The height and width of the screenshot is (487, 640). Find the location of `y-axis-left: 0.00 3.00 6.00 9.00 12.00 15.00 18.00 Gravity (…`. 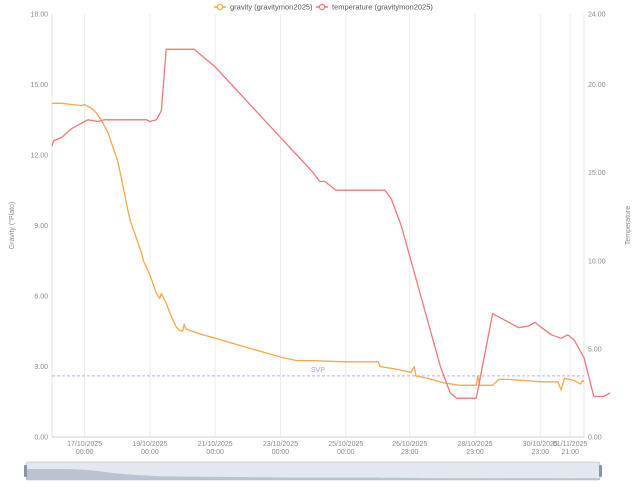

y-axis-left: 0.00 3.00 6.00 9.00 12.00 15.00 18.00 Gravity (… is located at coordinates (28, 227).